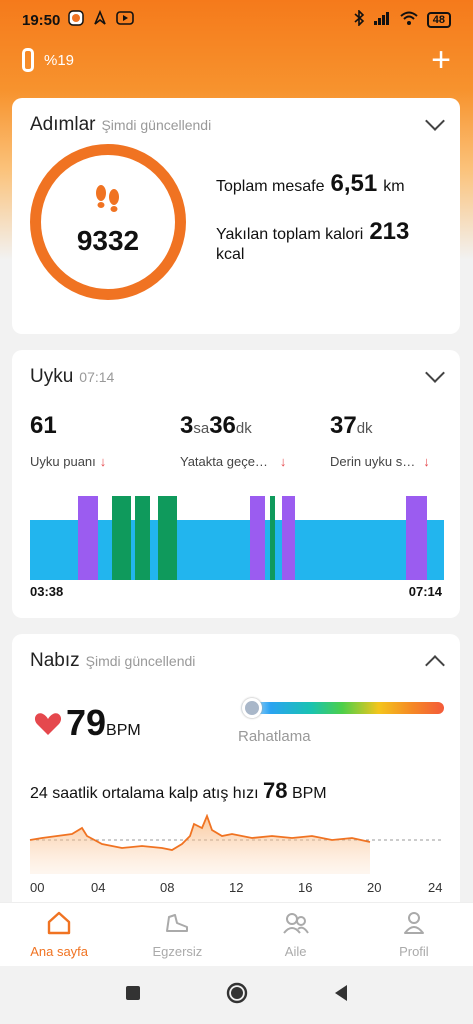 The height and width of the screenshot is (1024, 473). Describe the element at coordinates (305, 887) in the screenshot. I see `x-tick: 16` at that location.